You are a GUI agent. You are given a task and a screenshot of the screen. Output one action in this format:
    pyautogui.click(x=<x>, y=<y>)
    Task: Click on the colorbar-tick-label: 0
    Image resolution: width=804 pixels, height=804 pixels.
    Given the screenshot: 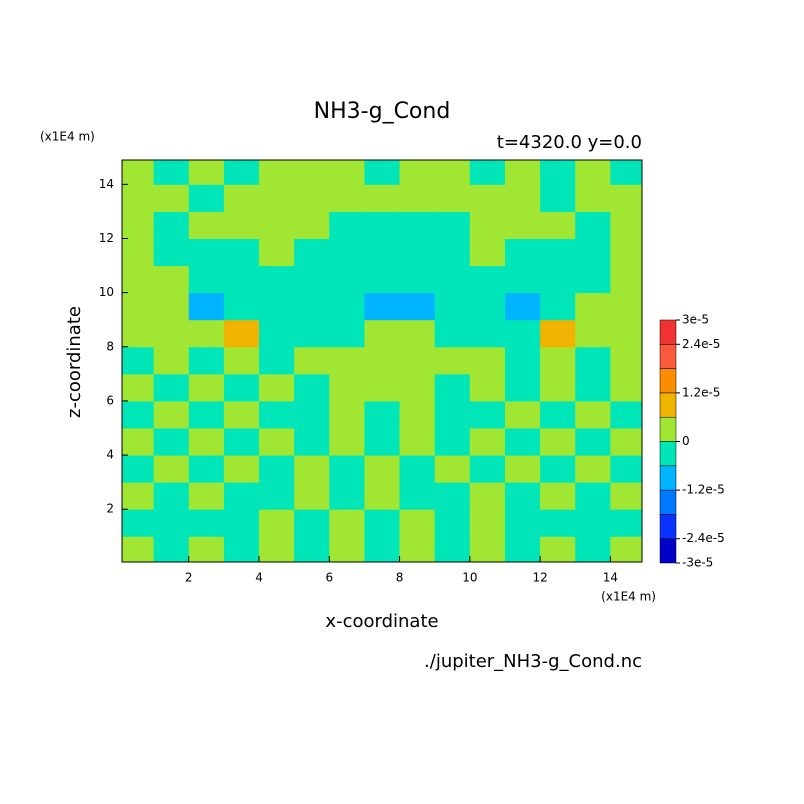 What is the action you would take?
    pyautogui.click(x=686, y=441)
    